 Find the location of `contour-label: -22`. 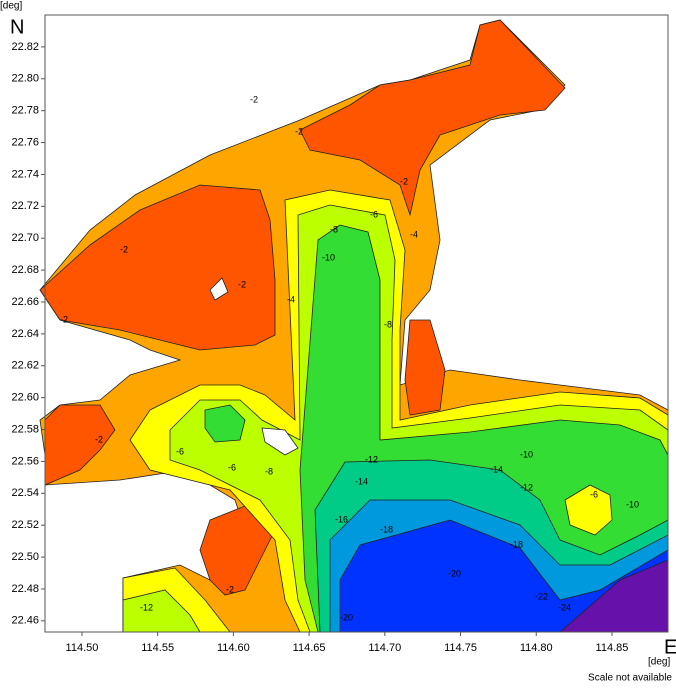

contour-label: -22 is located at coordinates (541, 596).